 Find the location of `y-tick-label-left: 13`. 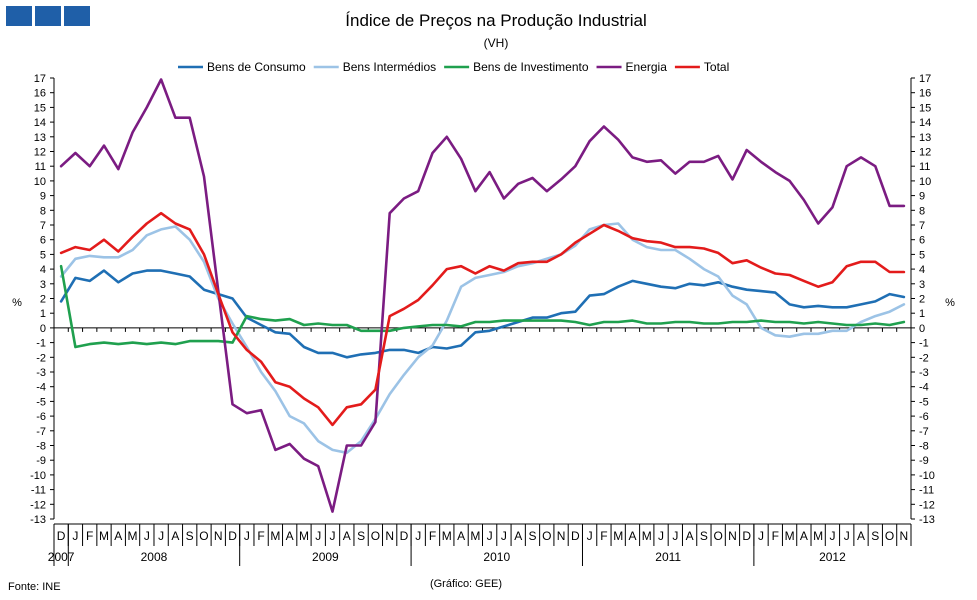

y-tick-label-left: 13 is located at coordinates (40, 138).